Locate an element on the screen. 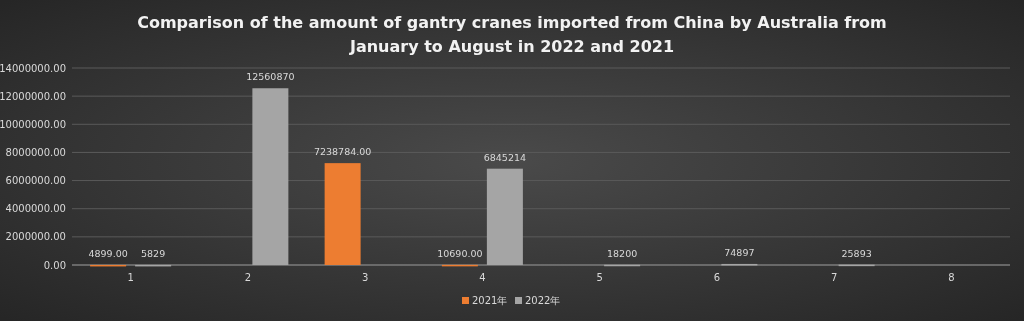 The width and height of the screenshot is (1024, 321). data-label: 4899.00 is located at coordinates (108, 253).